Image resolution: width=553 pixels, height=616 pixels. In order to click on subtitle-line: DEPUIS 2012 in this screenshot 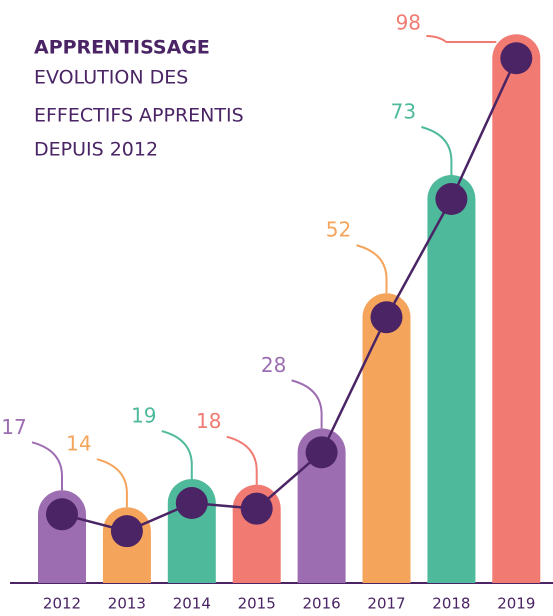, I will do `click(96, 150)`.